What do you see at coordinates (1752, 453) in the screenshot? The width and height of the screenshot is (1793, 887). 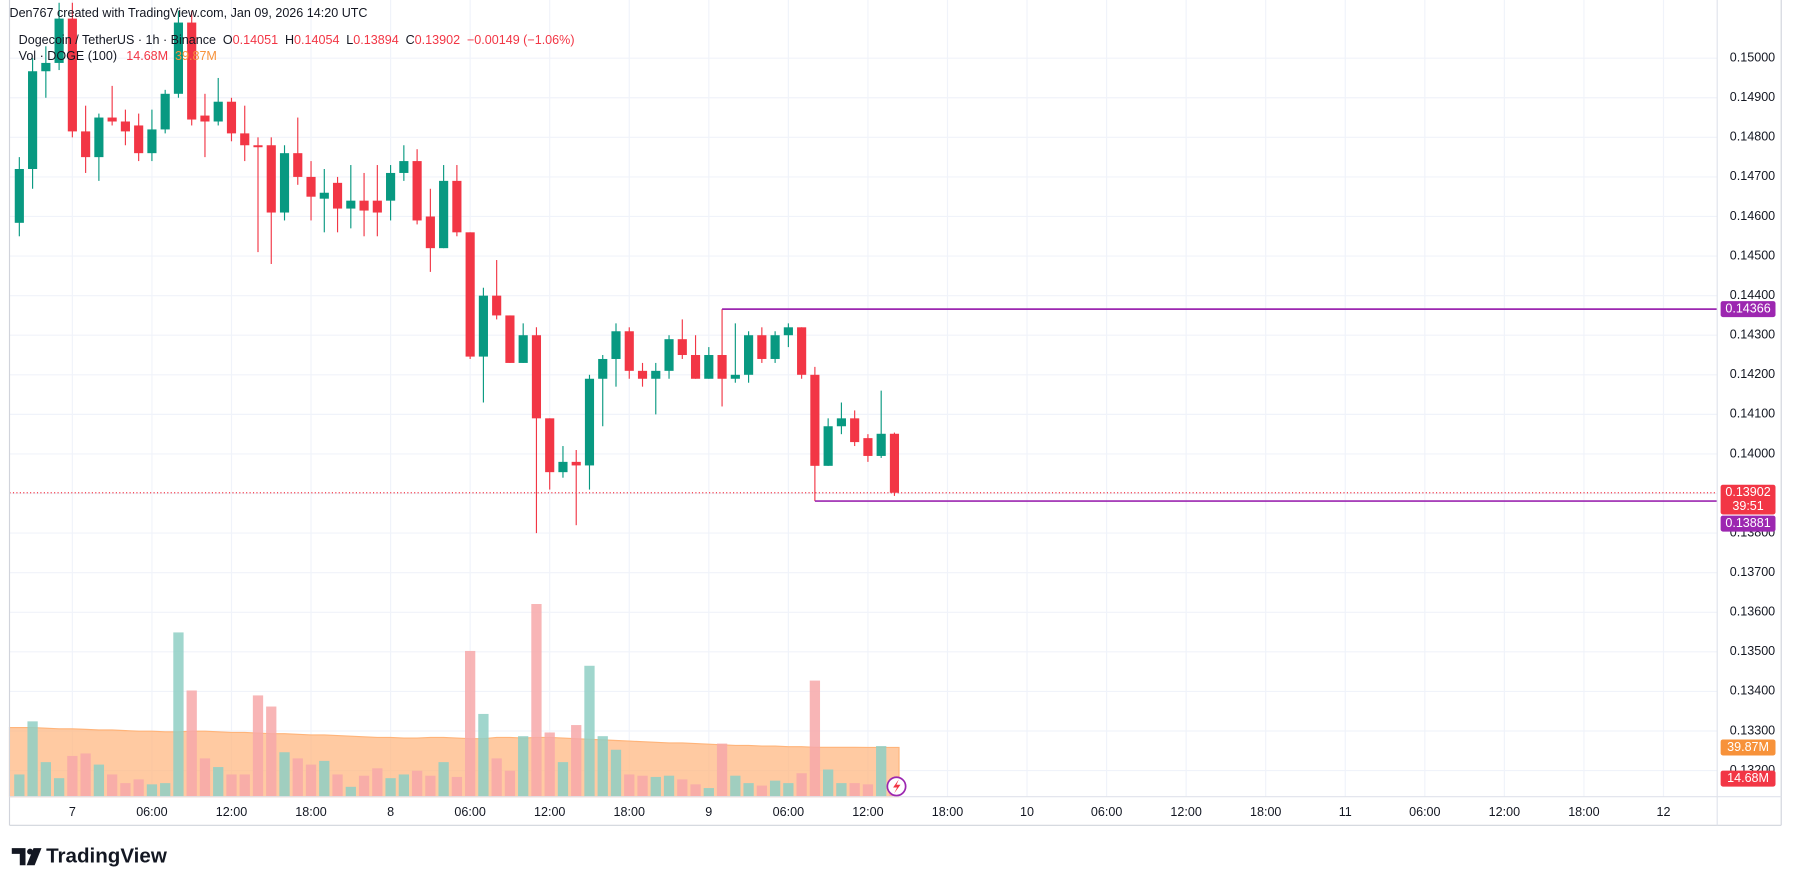 I see `y-tick-label: 0.14000` at bounding box center [1752, 453].